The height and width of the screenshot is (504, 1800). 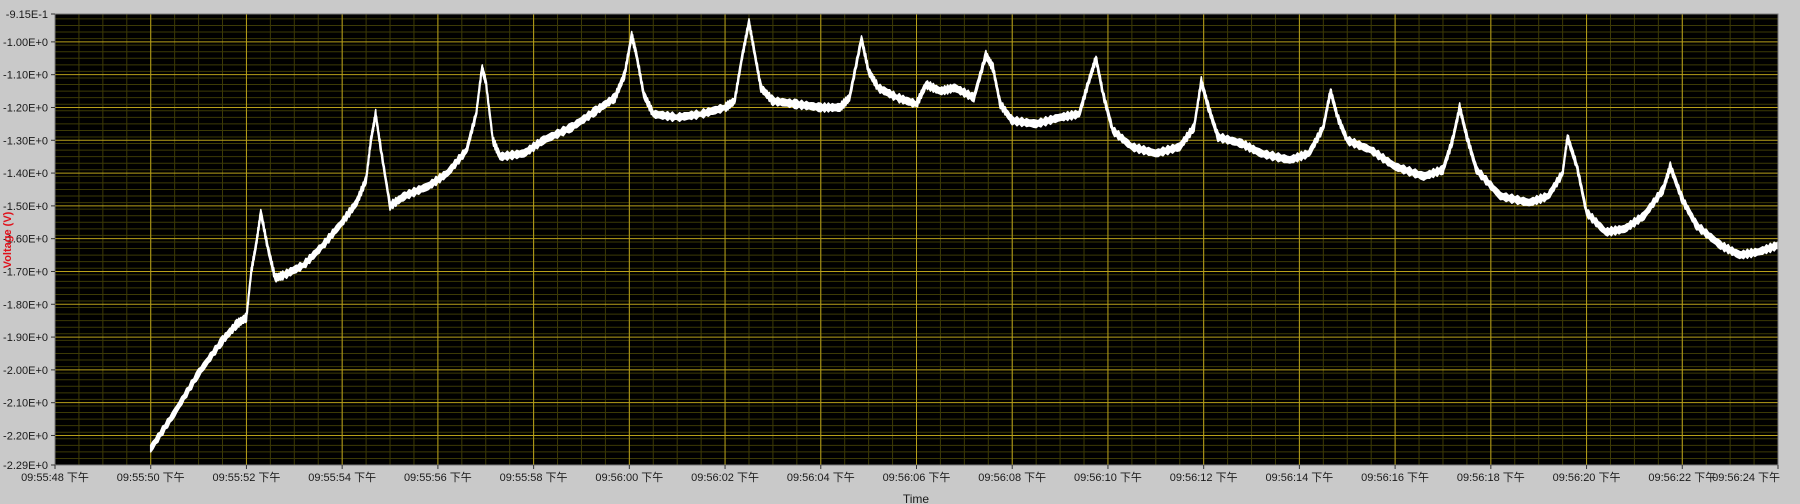 I want to click on y-tick-label: -9.15E-1, so click(x=27, y=15).